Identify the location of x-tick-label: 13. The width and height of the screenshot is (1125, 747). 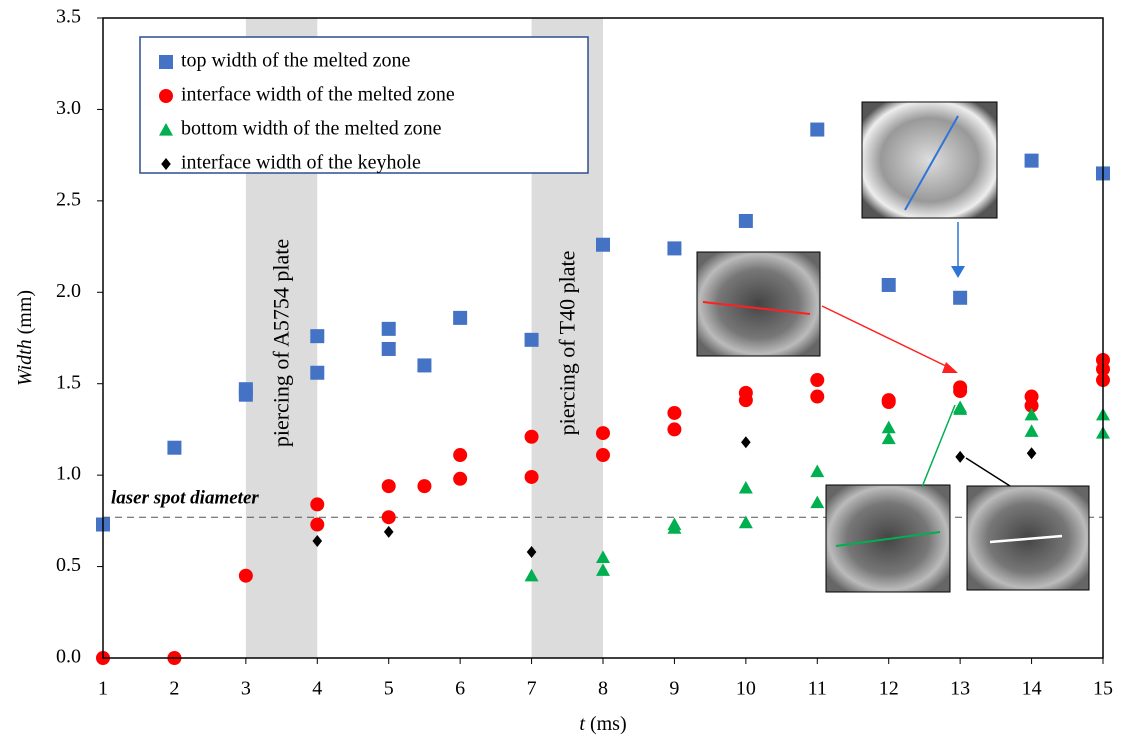
(960, 689).